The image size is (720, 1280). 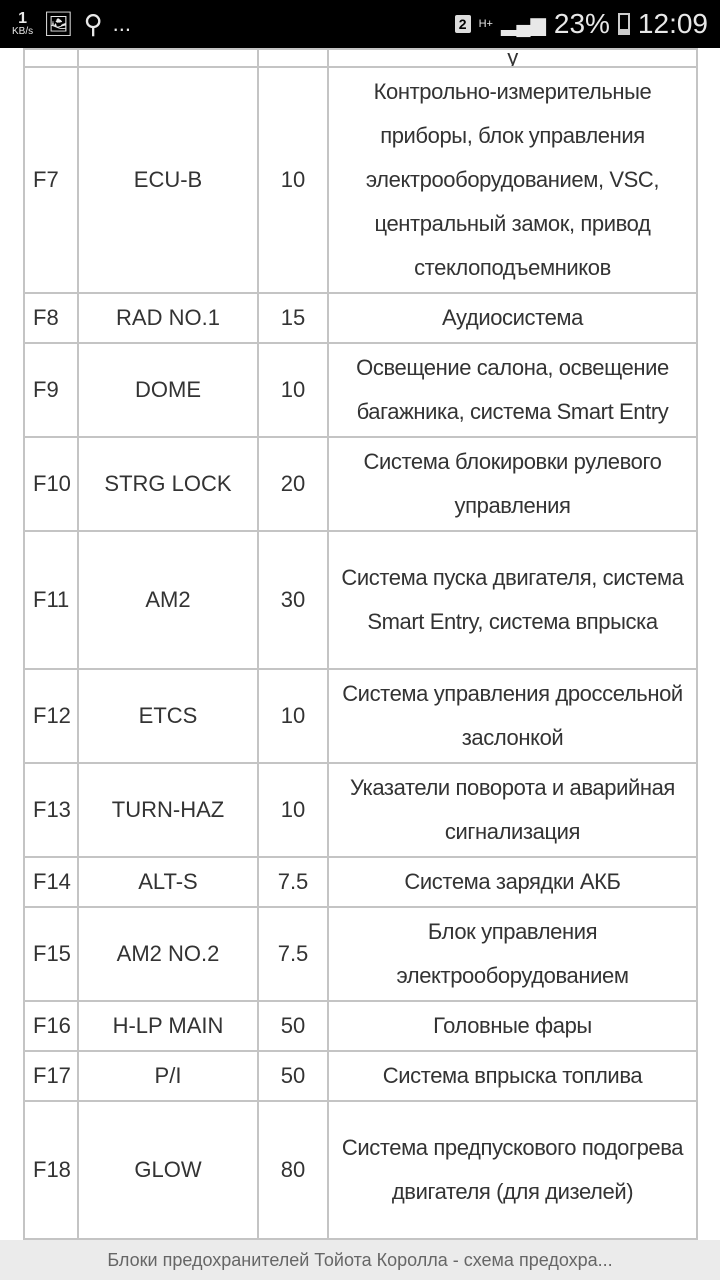 I want to click on clock: 12:09, so click(x=672, y=23).